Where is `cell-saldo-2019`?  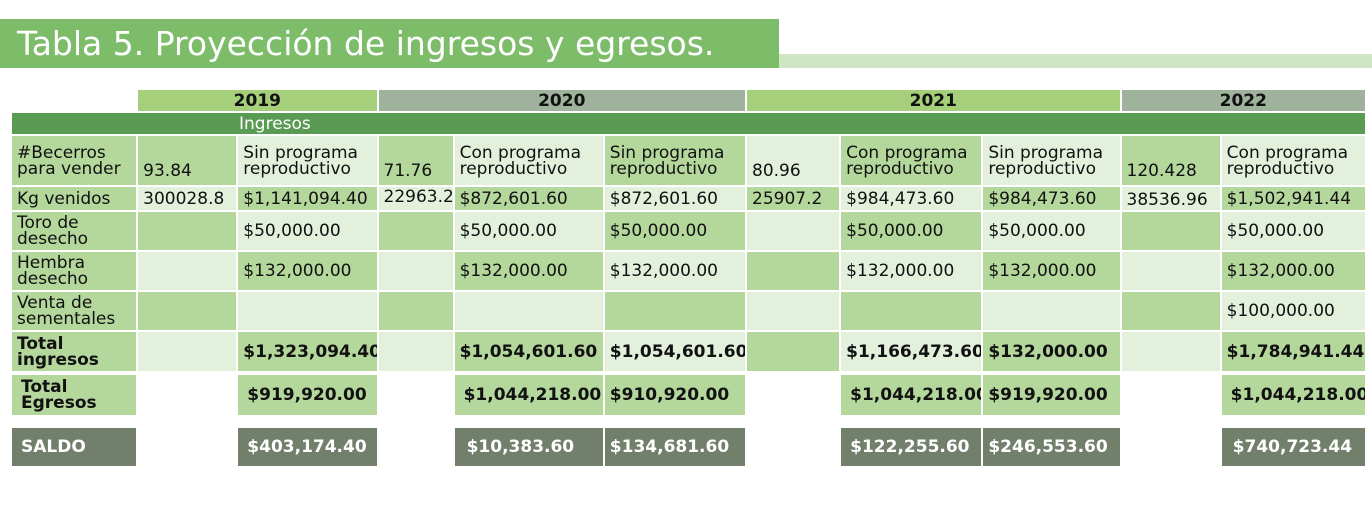 cell-saldo-2019 is located at coordinates (187, 447).